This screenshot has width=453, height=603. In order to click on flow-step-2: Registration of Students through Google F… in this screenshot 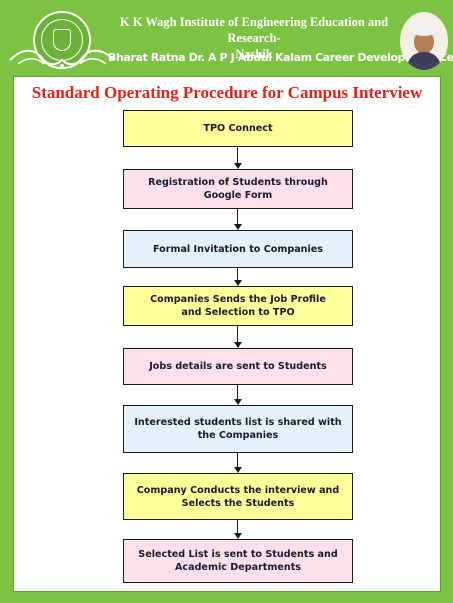, I will do `click(238, 189)`.